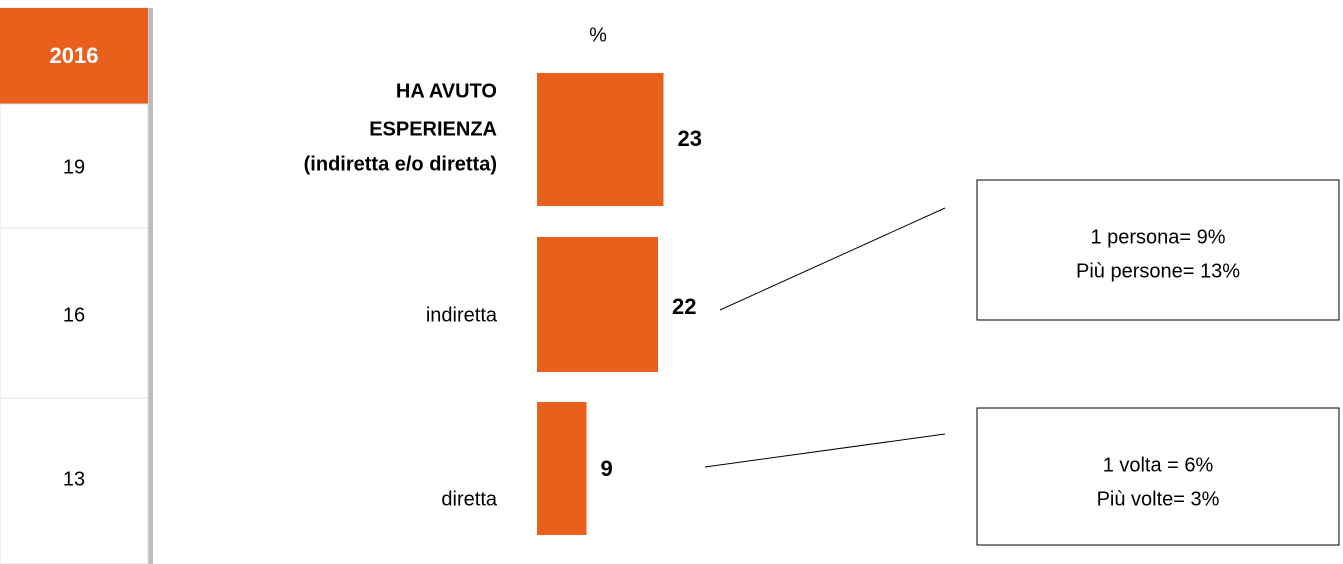 This screenshot has width=1343, height=564. Describe the element at coordinates (446, 91) in the screenshot. I see `category-label: HA AVUTO` at that location.